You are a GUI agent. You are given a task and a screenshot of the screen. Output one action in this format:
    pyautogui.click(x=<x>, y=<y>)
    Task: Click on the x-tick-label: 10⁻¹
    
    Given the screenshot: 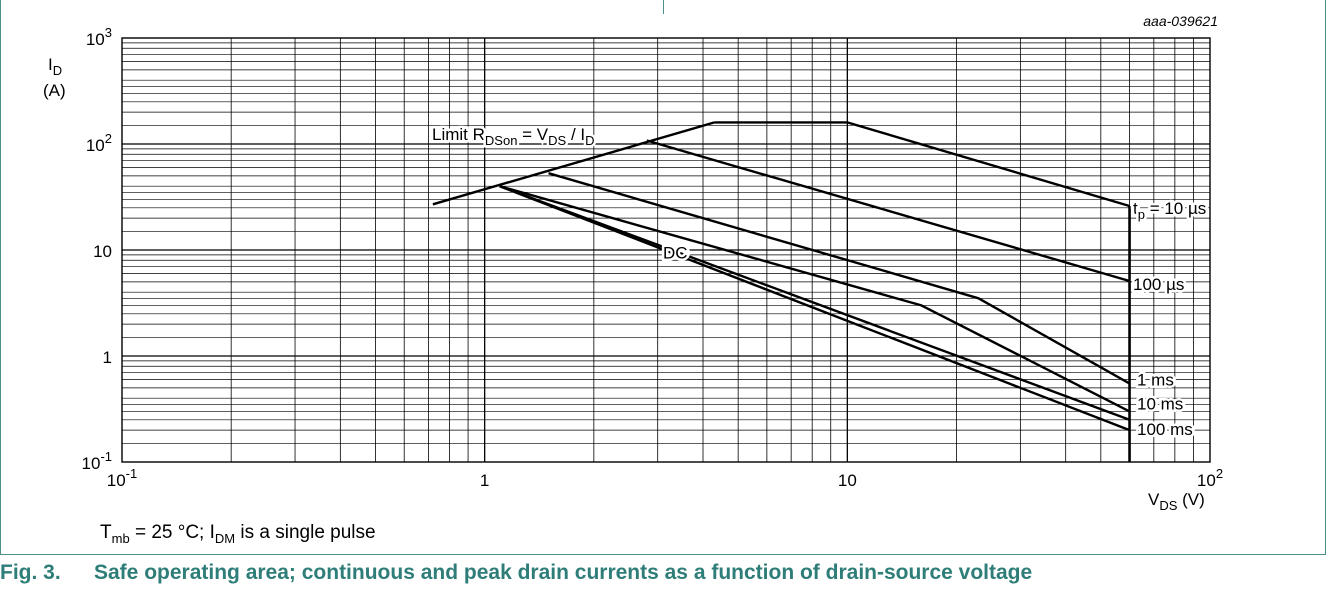 What is the action you would take?
    pyautogui.click(x=122, y=478)
    